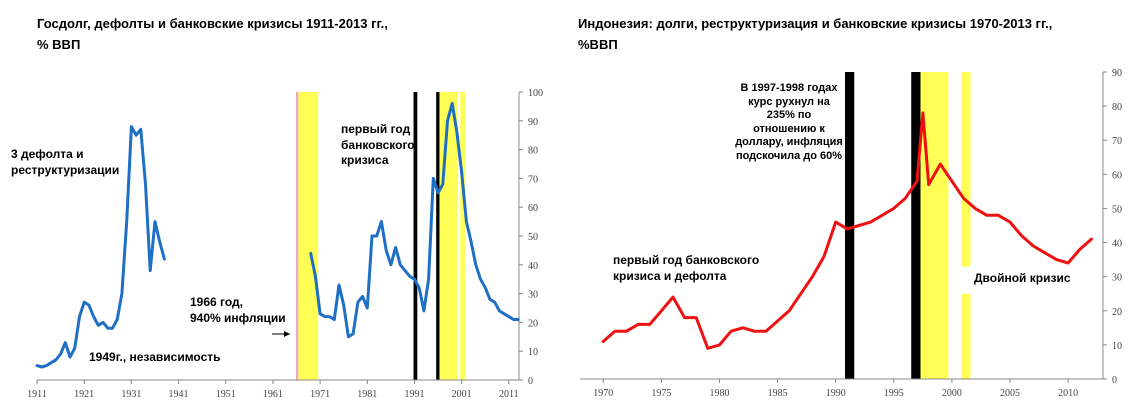  What do you see at coordinates (686, 268) in the screenshot?
I see `annotation-first-crisis: первый год банковского кризиса и дефолта` at bounding box center [686, 268].